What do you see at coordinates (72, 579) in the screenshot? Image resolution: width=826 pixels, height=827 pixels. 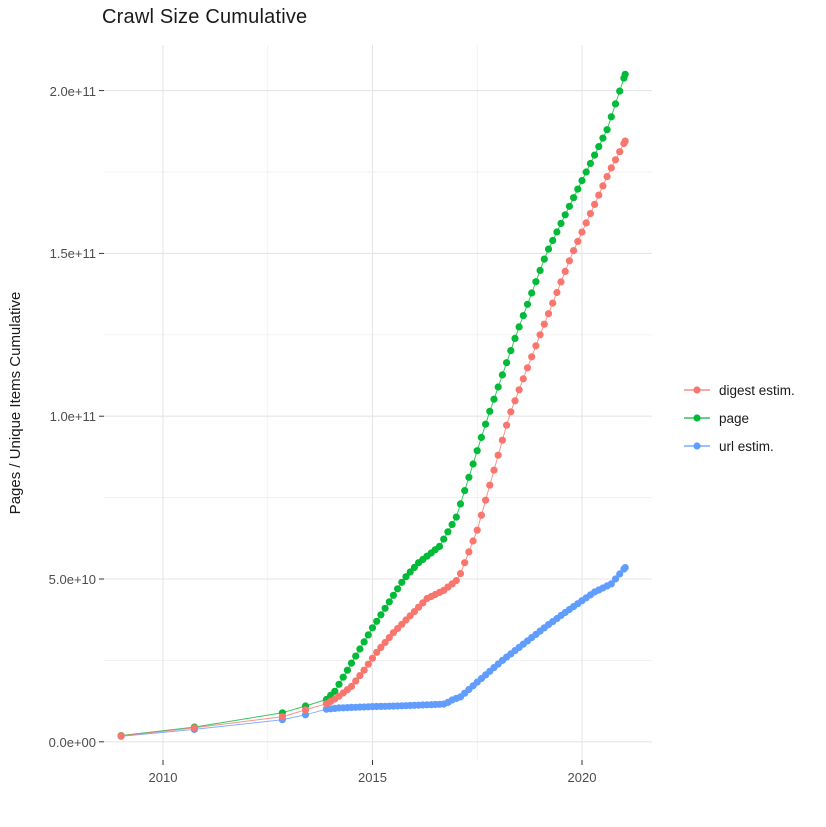 I see `y-tick-label: 5.0e+10` at bounding box center [72, 579].